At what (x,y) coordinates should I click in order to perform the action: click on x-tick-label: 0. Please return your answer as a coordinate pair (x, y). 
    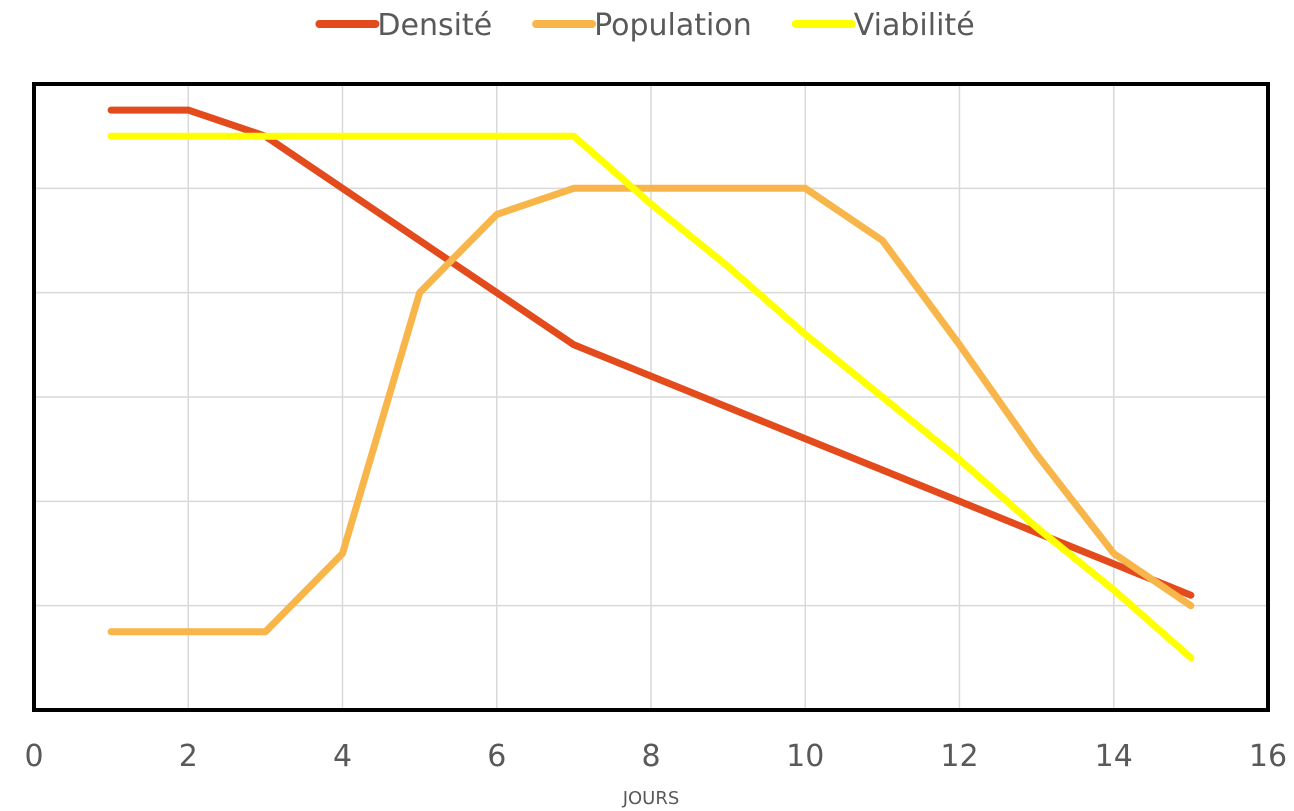
    Looking at the image, I should click on (33, 756).